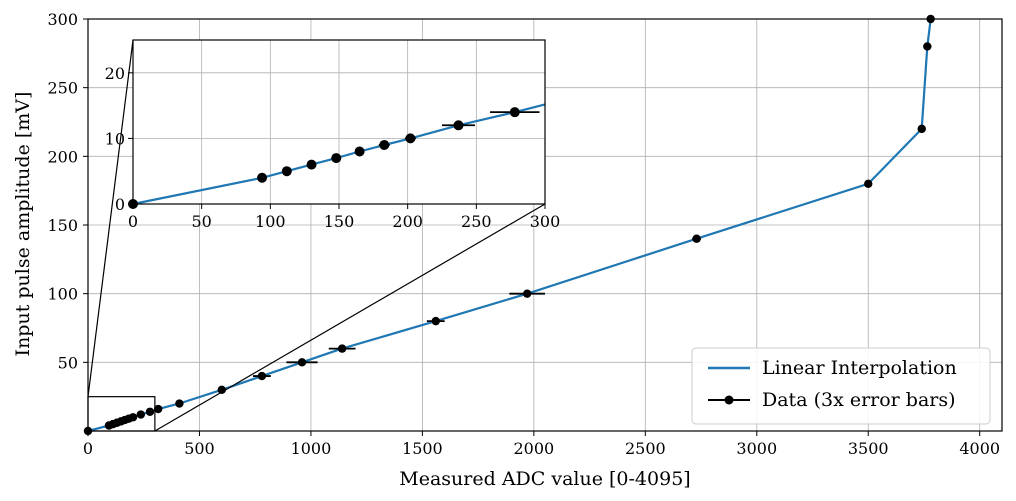 This screenshot has height=501, width=1016. What do you see at coordinates (201, 221) in the screenshot?
I see `inset-x-tick-label: 50` at bounding box center [201, 221].